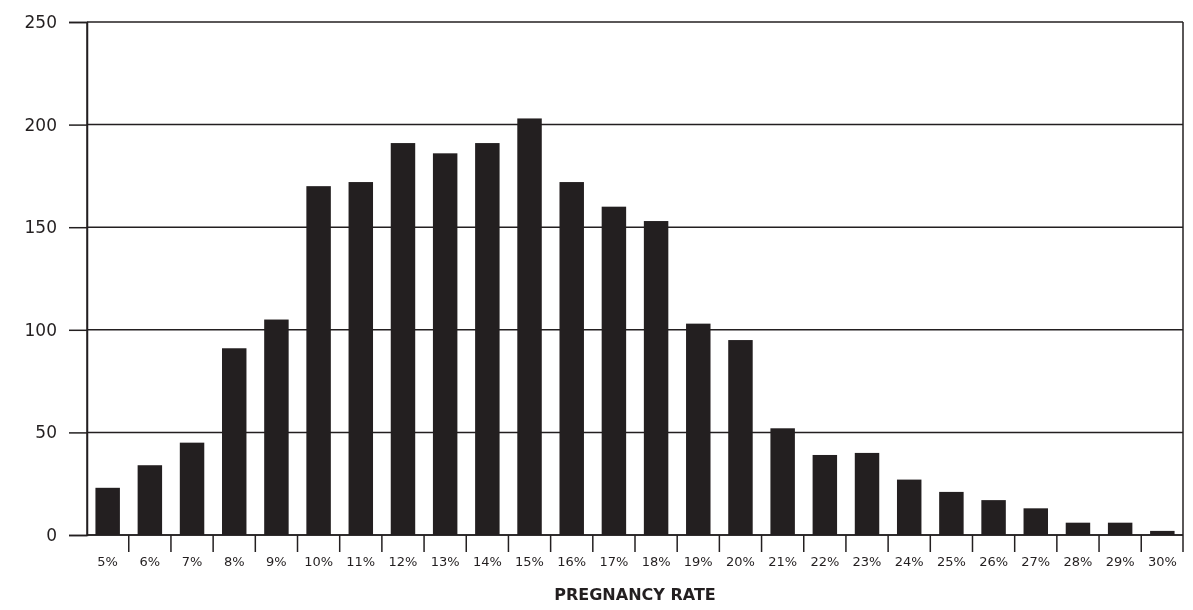 Image resolution: width=1193 pixels, height=610 pixels. I want to click on x-tick-label: 25%, so click(951, 561).